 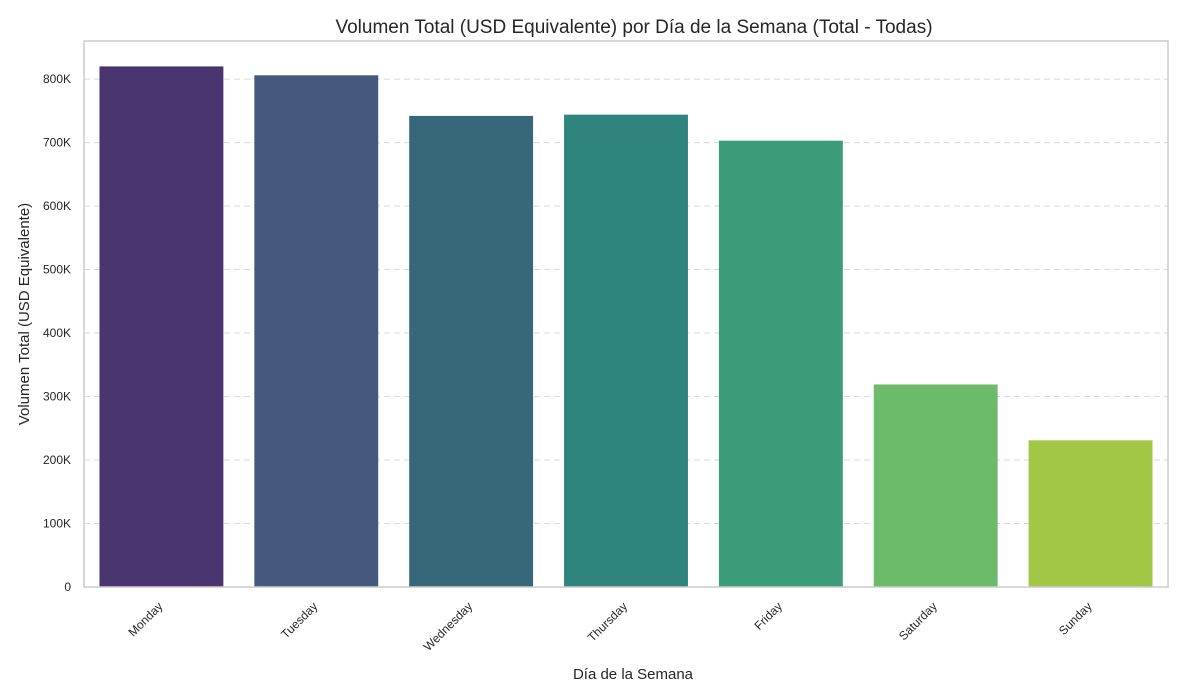 I want to click on x-tick-label: Tuesday, so click(x=299, y=620).